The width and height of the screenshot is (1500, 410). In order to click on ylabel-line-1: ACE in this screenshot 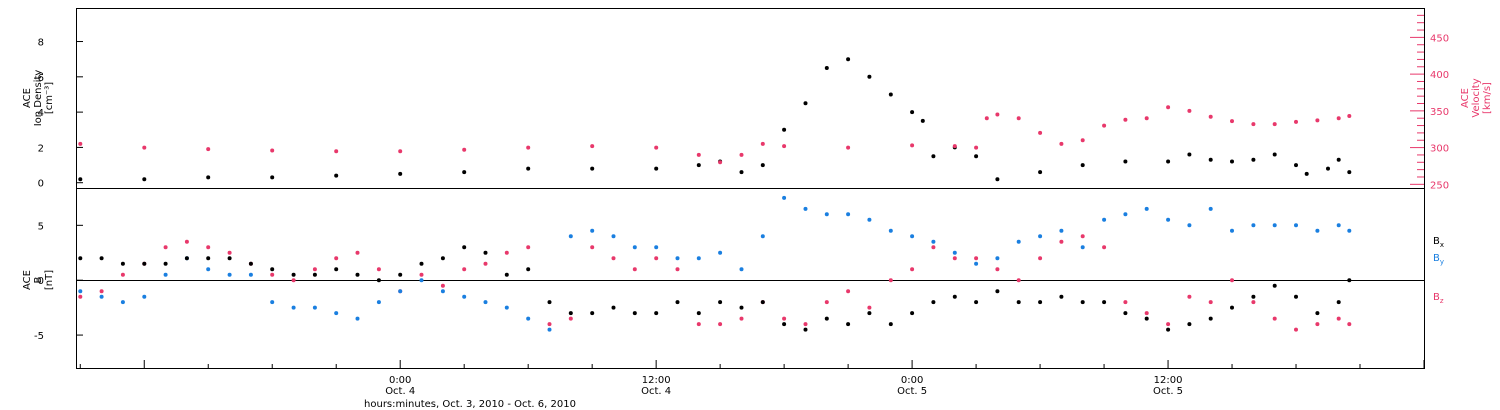, I will do `click(27, 98)`.